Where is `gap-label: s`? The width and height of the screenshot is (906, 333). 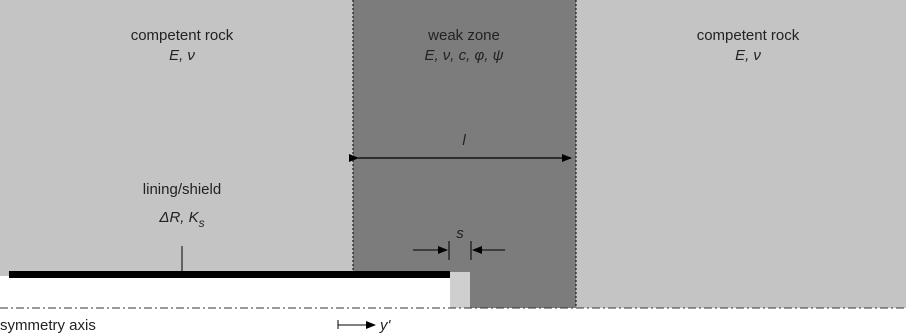
gap-label: s is located at coordinates (460, 233).